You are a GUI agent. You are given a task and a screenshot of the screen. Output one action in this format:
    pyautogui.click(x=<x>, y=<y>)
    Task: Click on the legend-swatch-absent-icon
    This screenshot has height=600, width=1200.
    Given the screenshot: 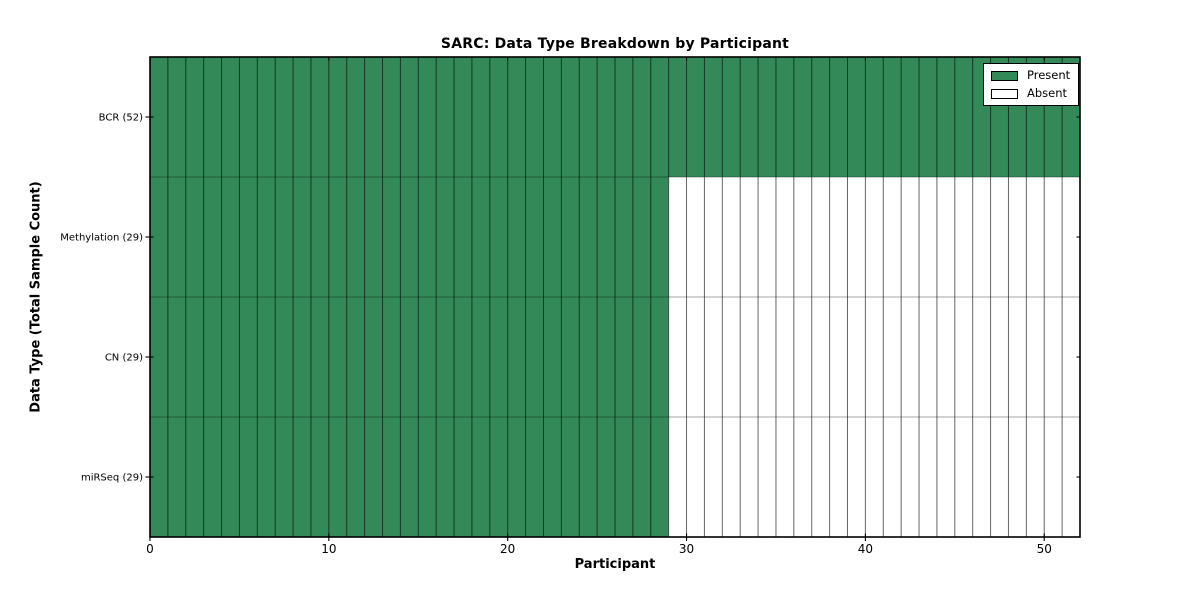 What is the action you would take?
    pyautogui.click(x=1004, y=93)
    